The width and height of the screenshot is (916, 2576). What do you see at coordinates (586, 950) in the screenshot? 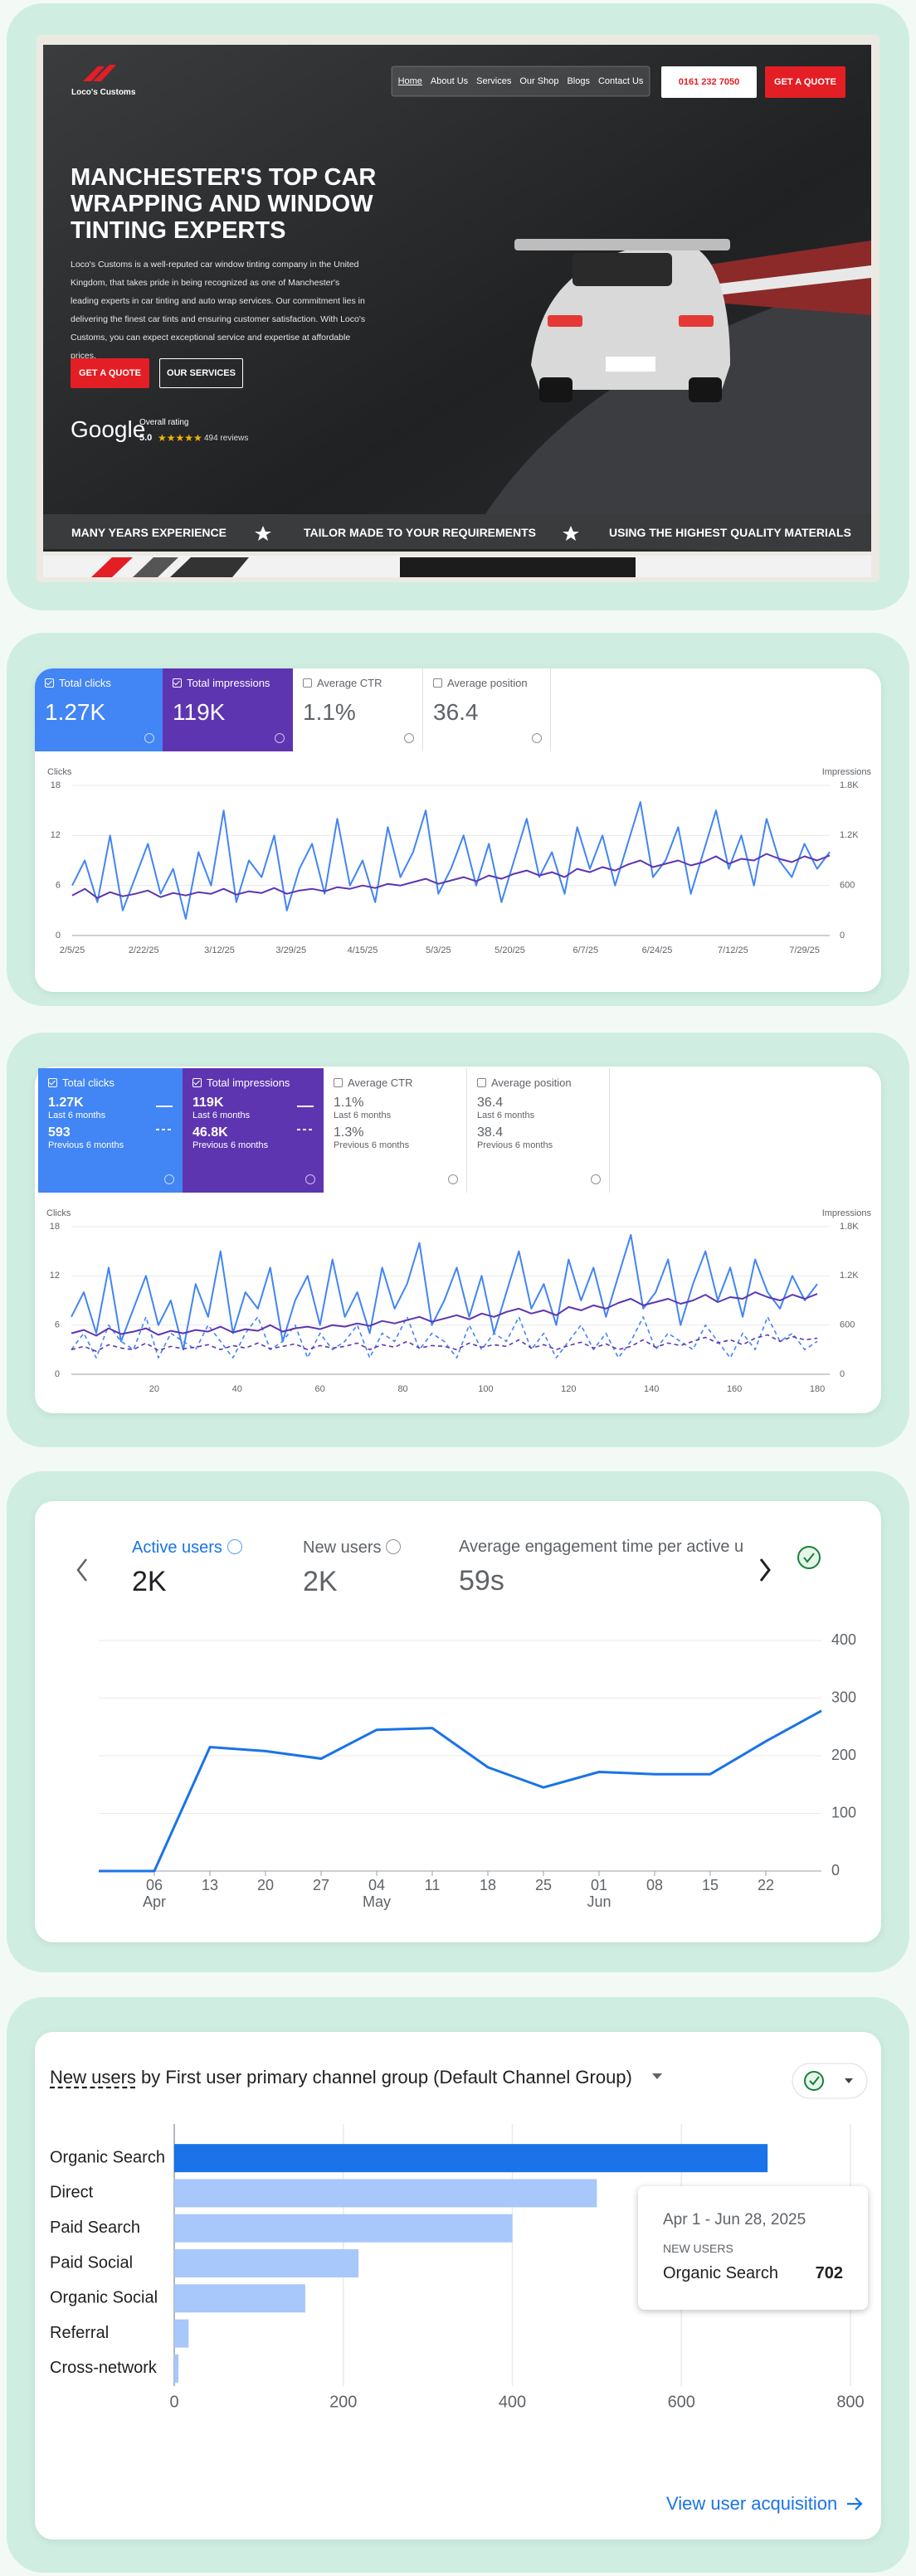
I see `x-tick-label: 6/7/25` at bounding box center [586, 950].